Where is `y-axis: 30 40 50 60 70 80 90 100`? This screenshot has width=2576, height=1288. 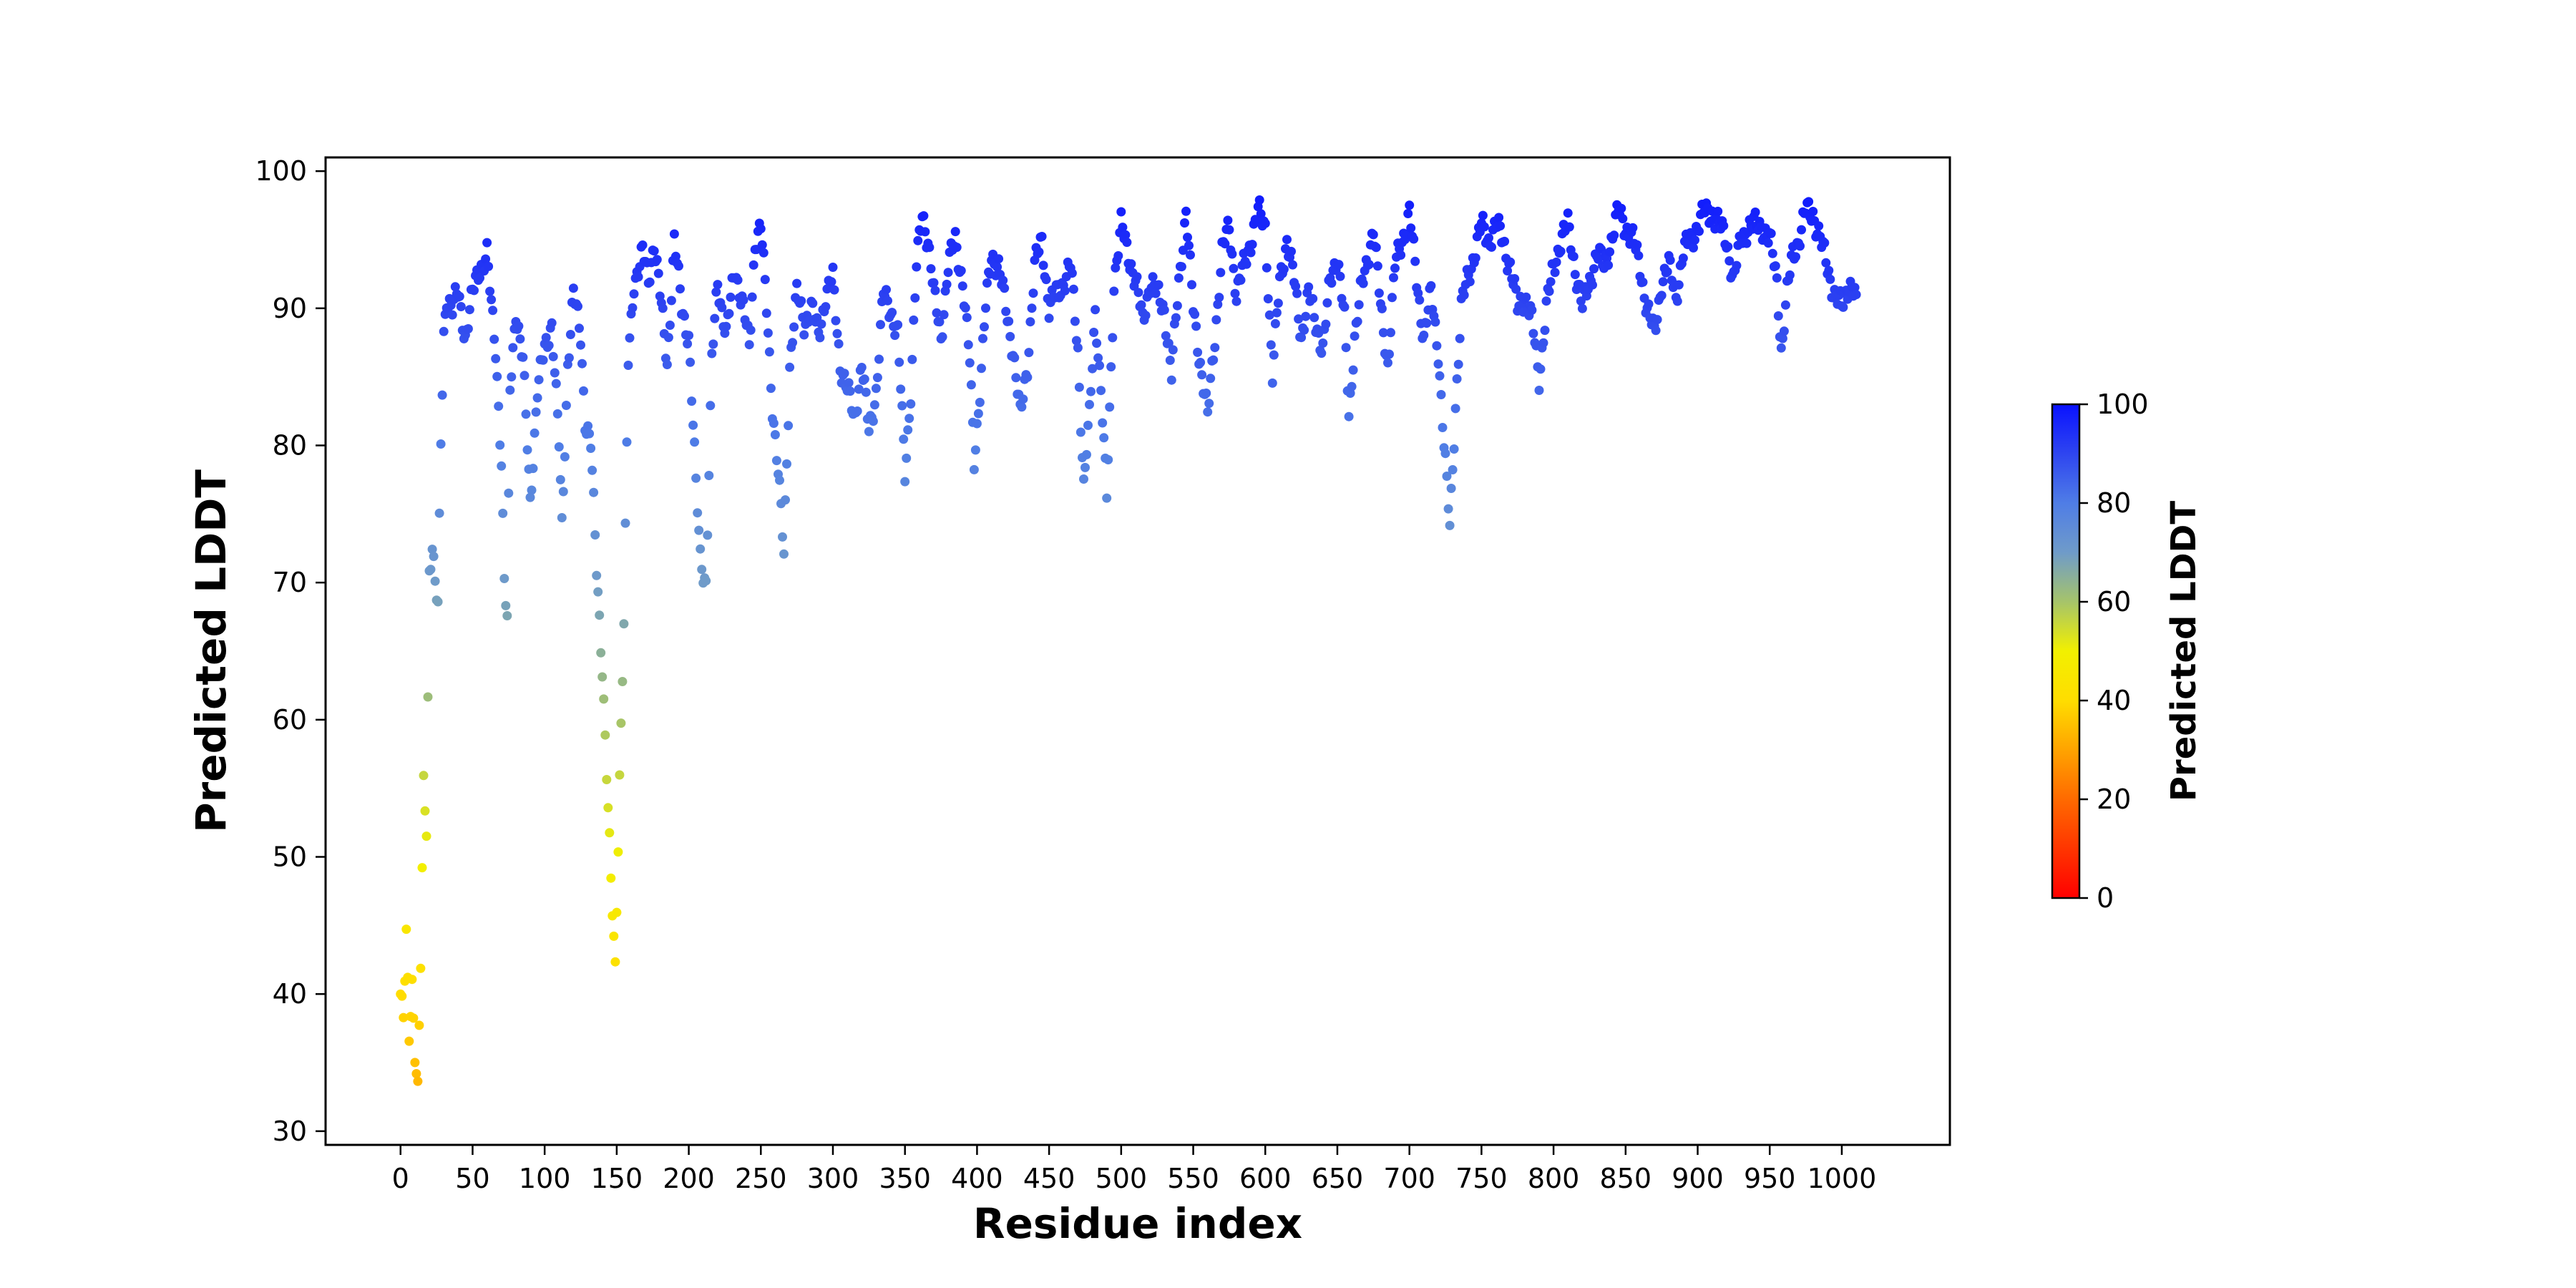
y-axis: 30 40 50 60 70 80 90 100 is located at coordinates (290, 651).